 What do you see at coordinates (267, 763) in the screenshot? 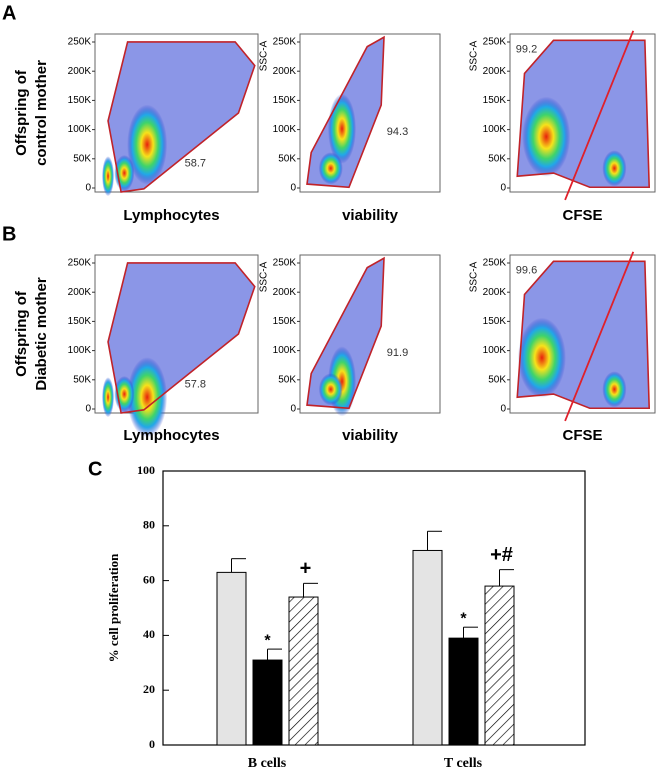
I see `x-tick-label: B cells` at bounding box center [267, 763].